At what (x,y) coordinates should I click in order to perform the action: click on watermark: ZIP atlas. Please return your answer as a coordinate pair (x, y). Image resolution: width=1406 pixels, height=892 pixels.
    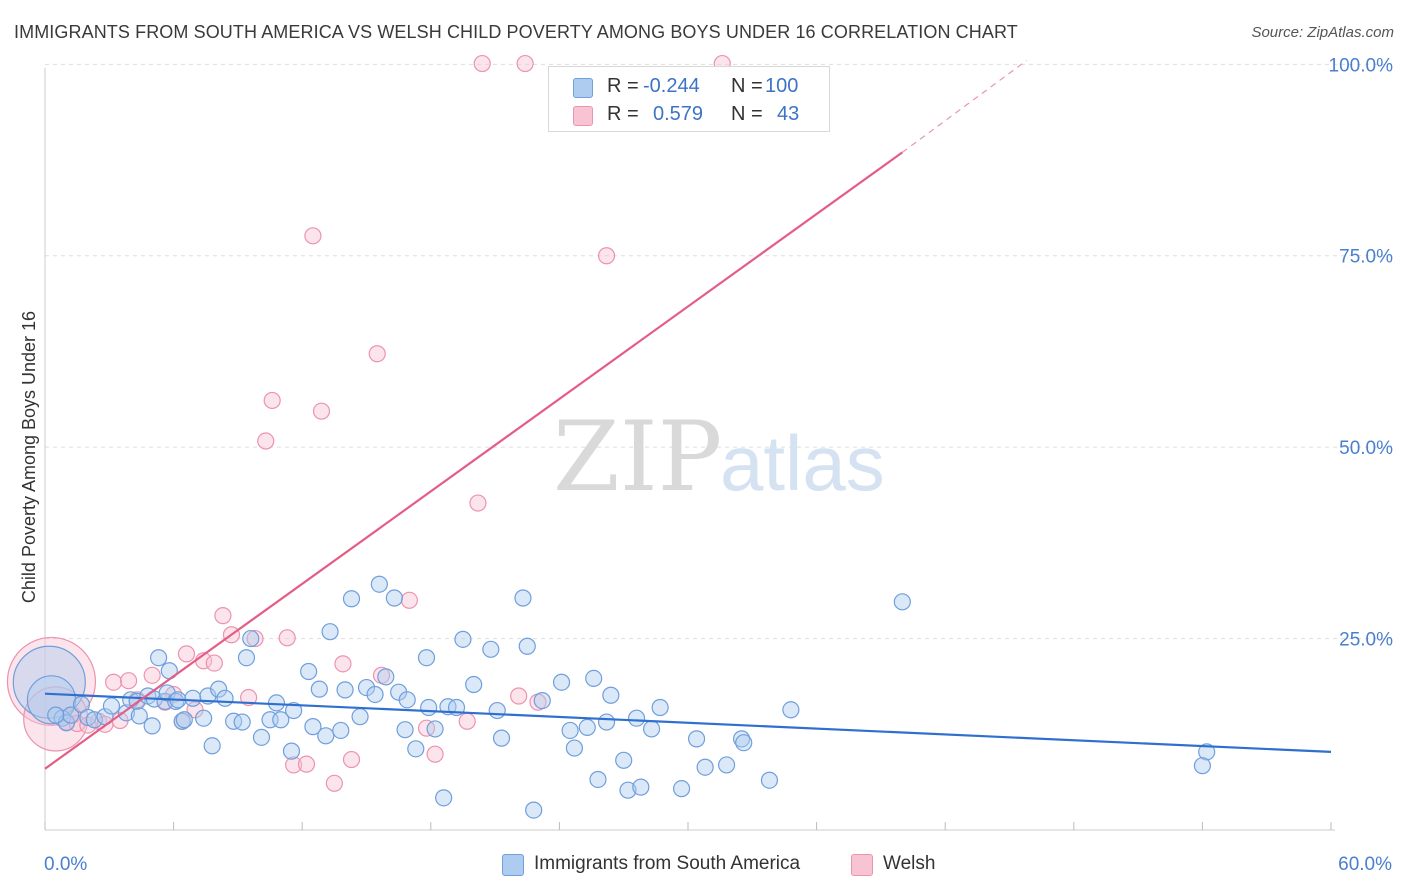
    Looking at the image, I should click on (719, 457).